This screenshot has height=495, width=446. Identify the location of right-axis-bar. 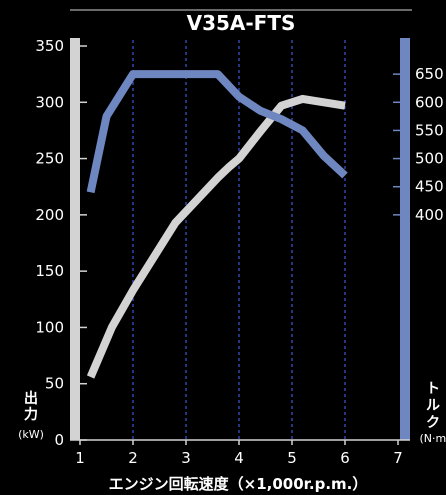
(405, 239).